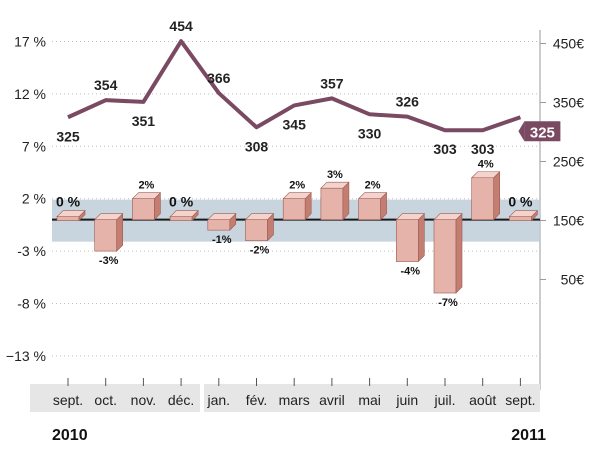 The width and height of the screenshot is (600, 463). Describe the element at coordinates (486, 165) in the screenshot. I see `bar-data-label: 4%` at that location.